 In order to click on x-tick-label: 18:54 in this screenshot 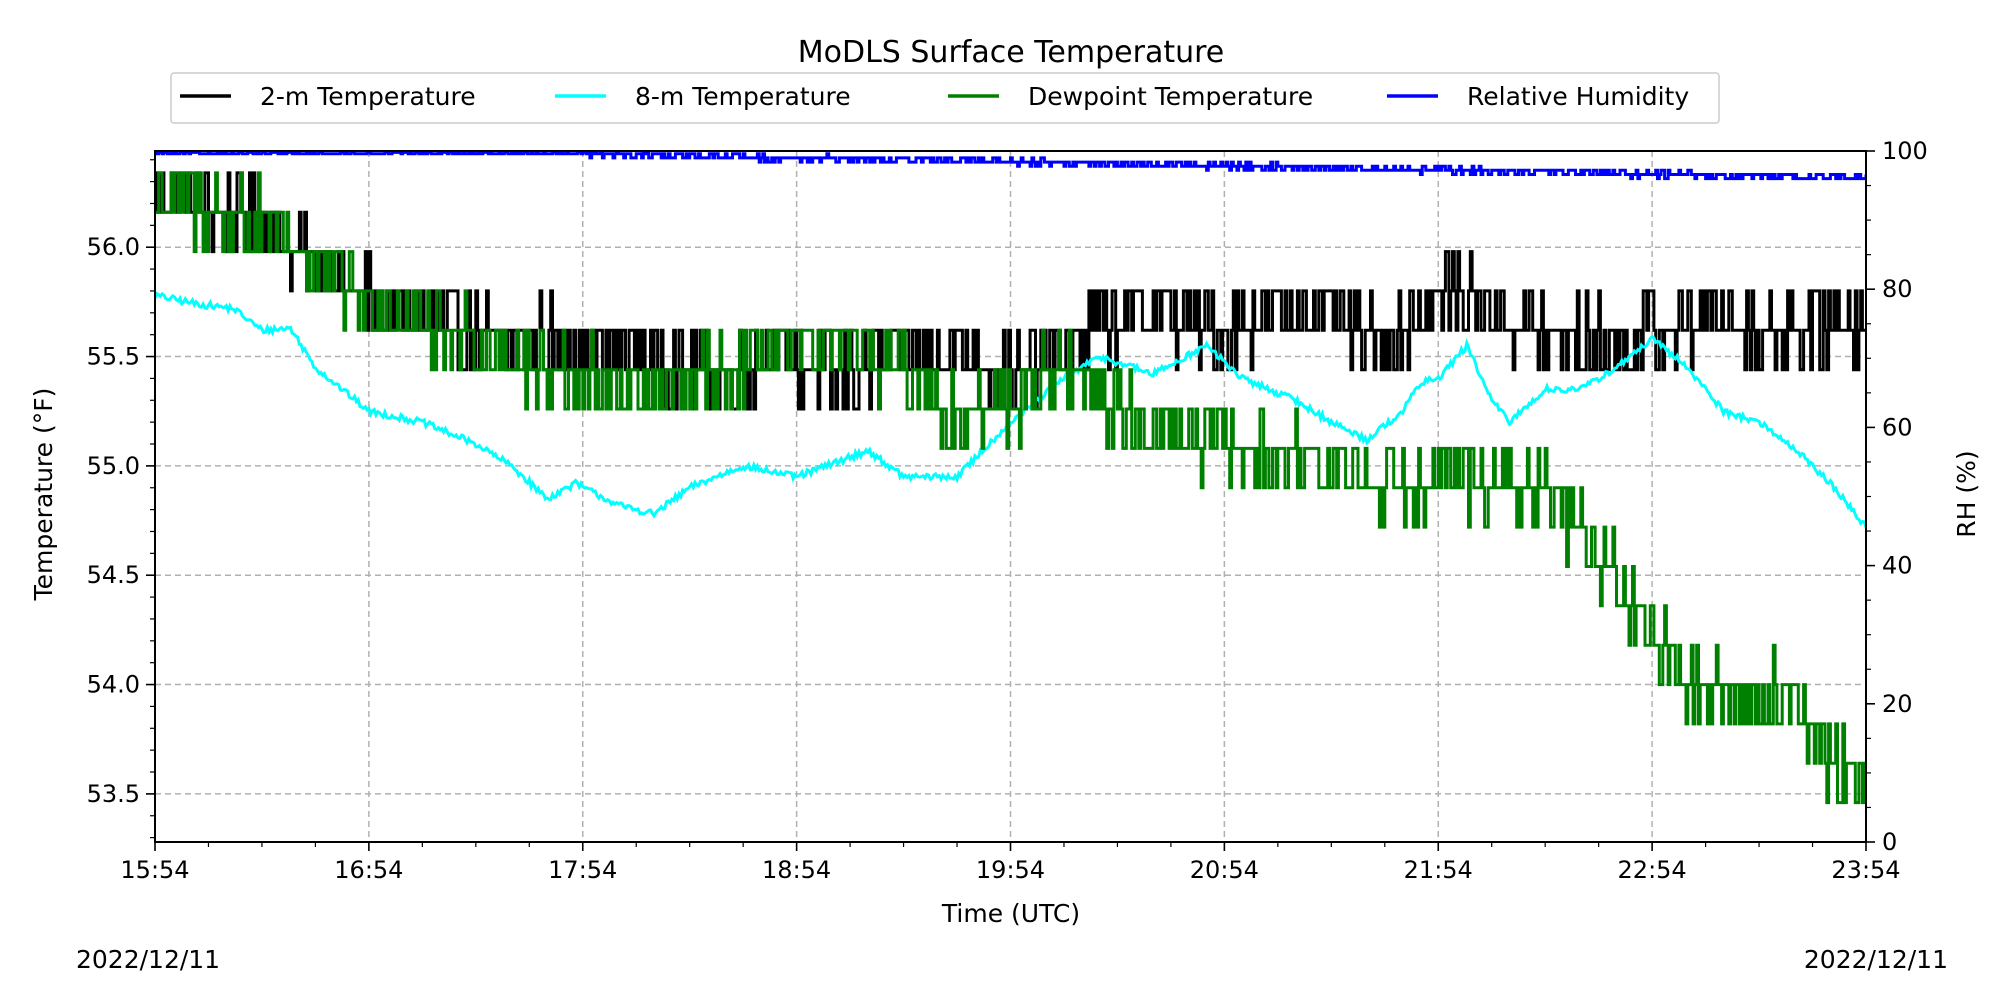, I will do `click(796, 870)`.